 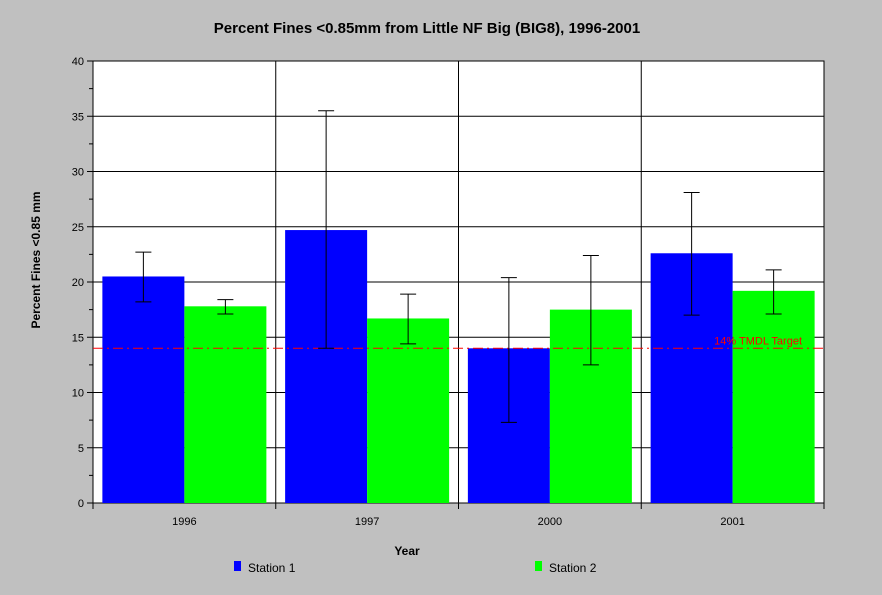 I want to click on y-tick-label: 40, so click(x=78, y=62).